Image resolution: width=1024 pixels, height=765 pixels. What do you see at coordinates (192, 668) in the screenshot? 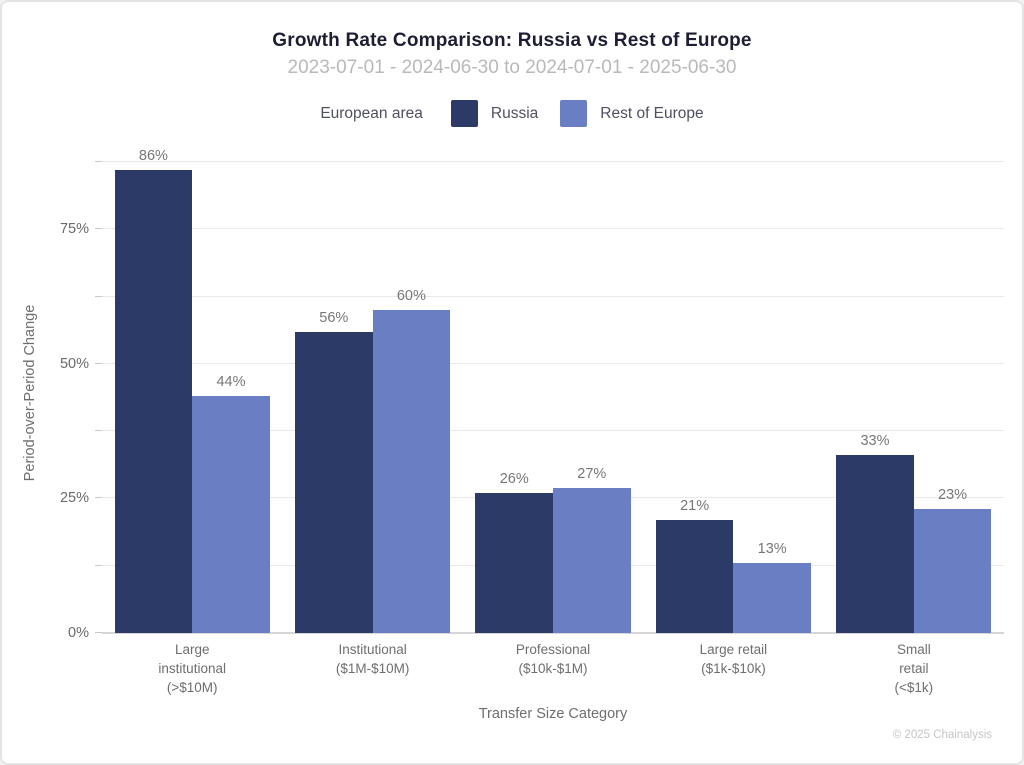
I see `x-axis-category-label: Large institutional (>$10M)` at bounding box center [192, 668].